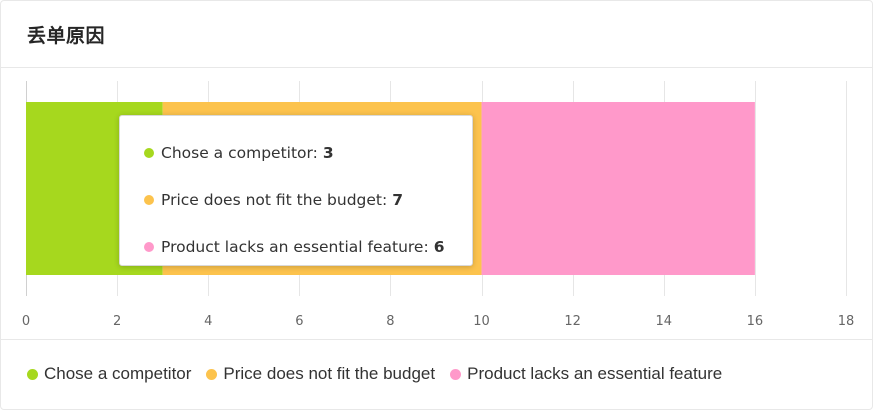  I want to click on tooltip-value-feature: 6, so click(439, 246).